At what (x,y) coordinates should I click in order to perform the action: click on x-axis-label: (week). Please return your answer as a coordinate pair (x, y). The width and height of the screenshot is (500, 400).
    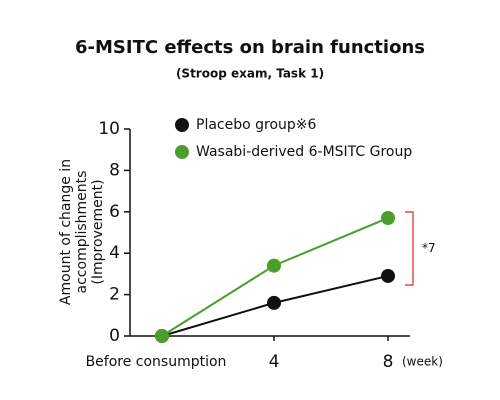
    Looking at the image, I should click on (422, 362).